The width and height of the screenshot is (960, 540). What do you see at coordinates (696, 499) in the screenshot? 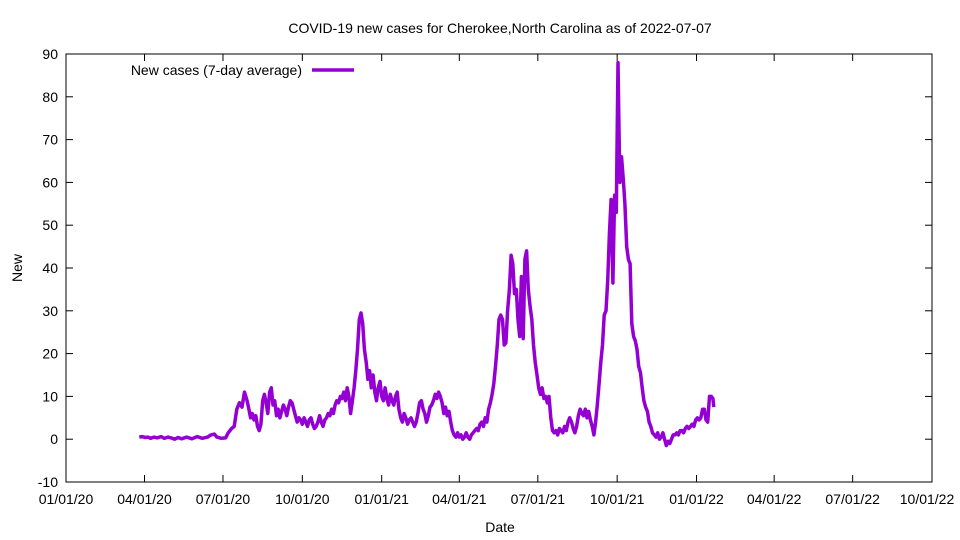
I see `x-tick-label: 01/01/22` at bounding box center [696, 499].